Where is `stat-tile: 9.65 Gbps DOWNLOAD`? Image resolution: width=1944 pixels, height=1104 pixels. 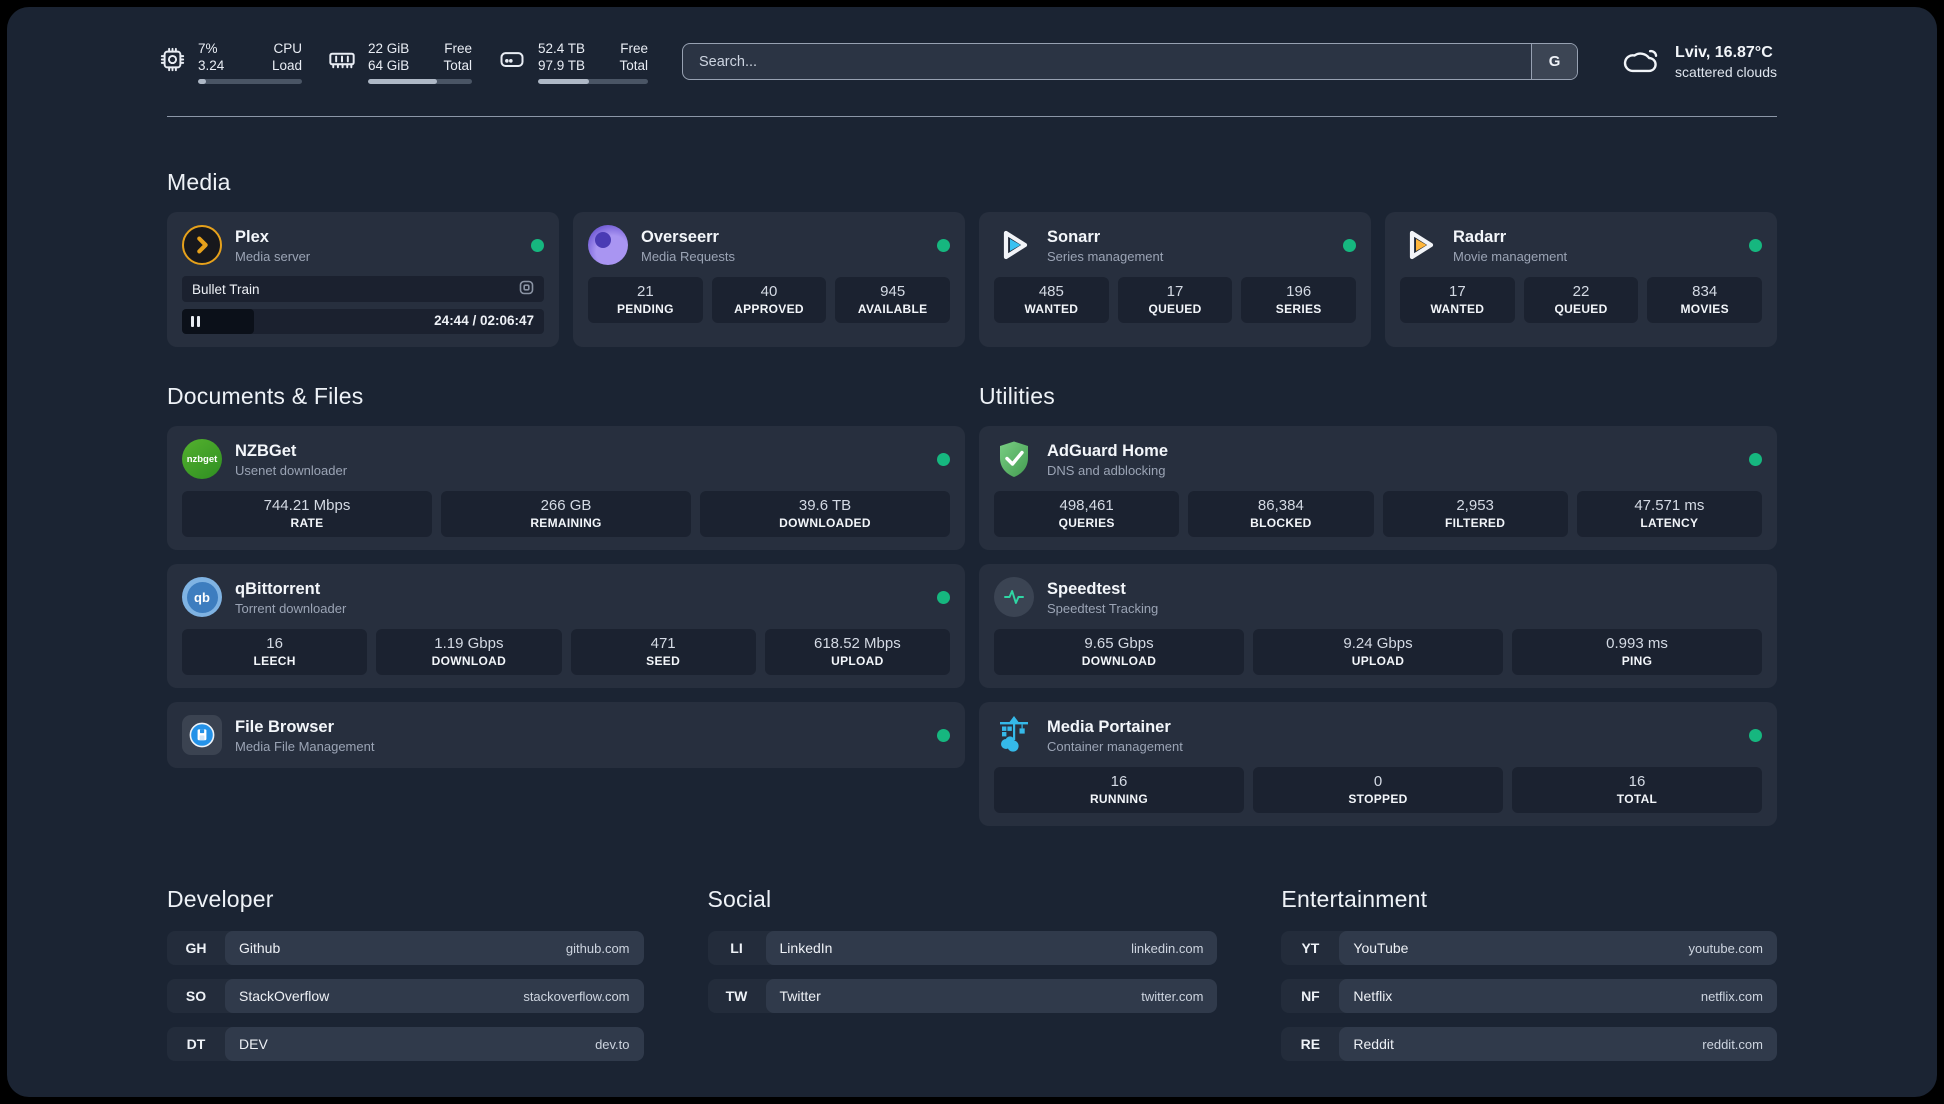 stat-tile: 9.65 Gbps DOWNLOAD is located at coordinates (1119, 652).